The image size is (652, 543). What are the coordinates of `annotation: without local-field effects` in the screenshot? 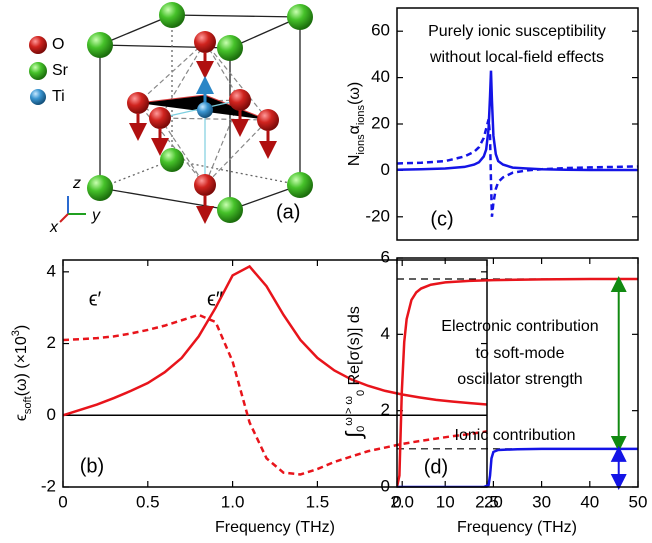 It's located at (516, 57).